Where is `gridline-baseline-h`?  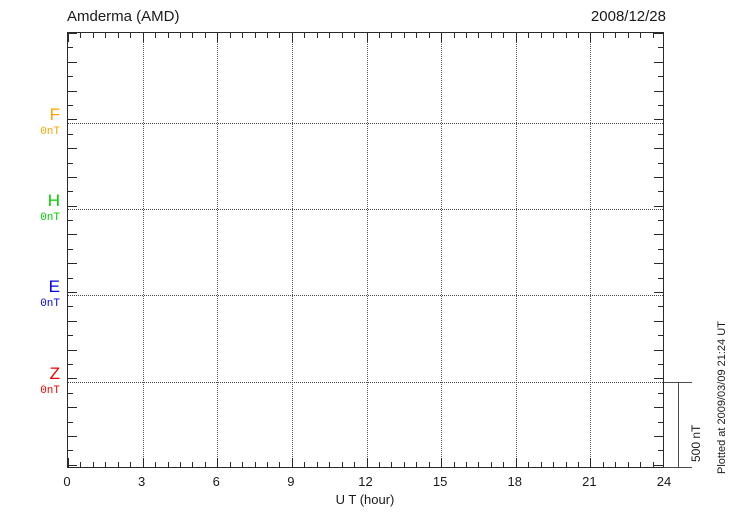
gridline-baseline-h is located at coordinates (365, 209).